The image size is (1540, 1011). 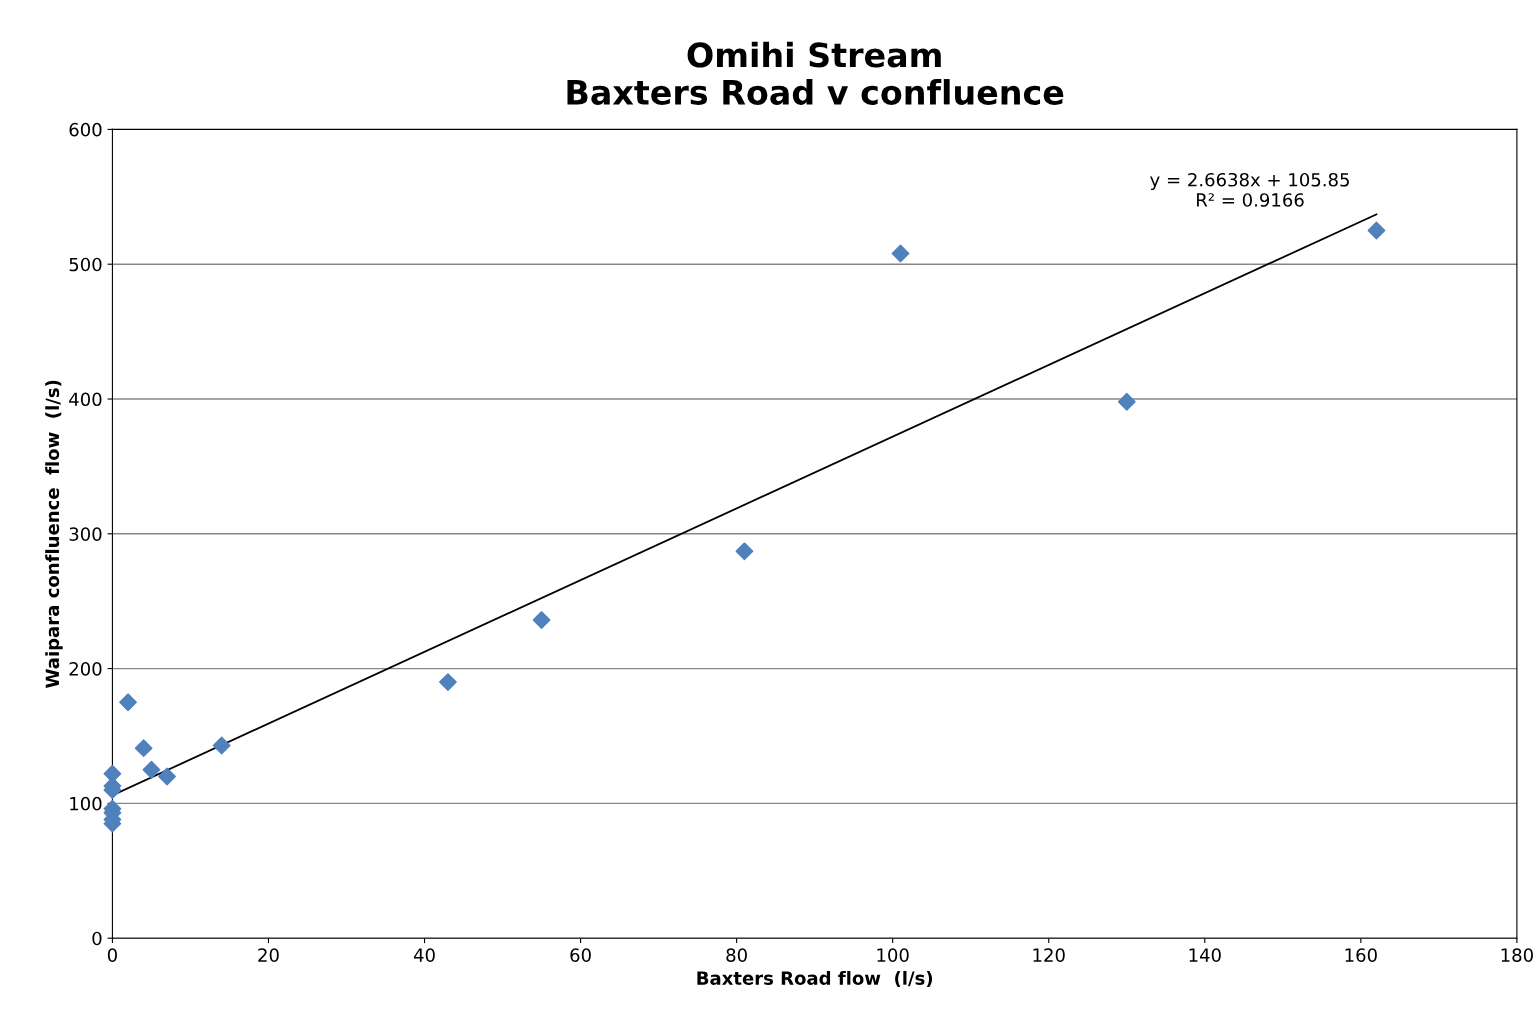 What do you see at coordinates (85, 399) in the screenshot?
I see `y-tick-label: 400` at bounding box center [85, 399].